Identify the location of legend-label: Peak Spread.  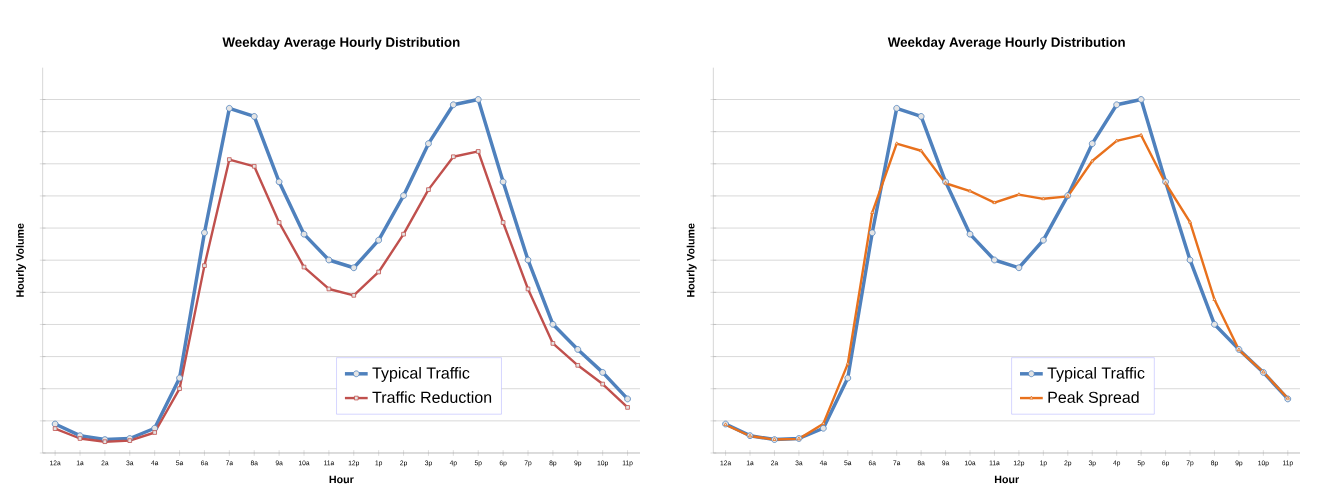
(1093, 399).